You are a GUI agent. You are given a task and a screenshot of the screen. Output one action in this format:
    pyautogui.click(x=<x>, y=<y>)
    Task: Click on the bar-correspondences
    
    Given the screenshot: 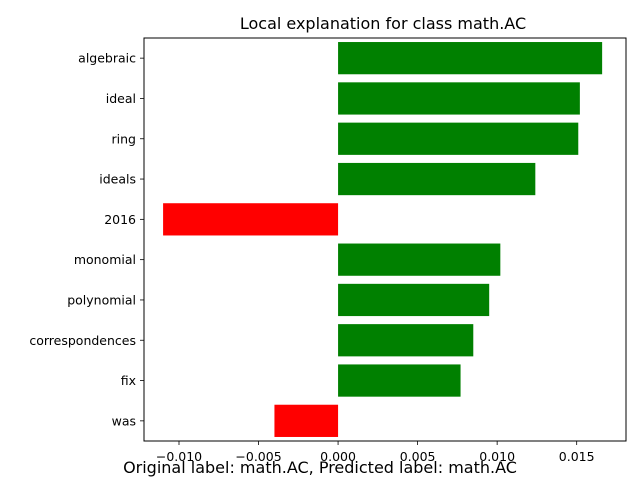 What is the action you would take?
    pyautogui.click(x=406, y=340)
    